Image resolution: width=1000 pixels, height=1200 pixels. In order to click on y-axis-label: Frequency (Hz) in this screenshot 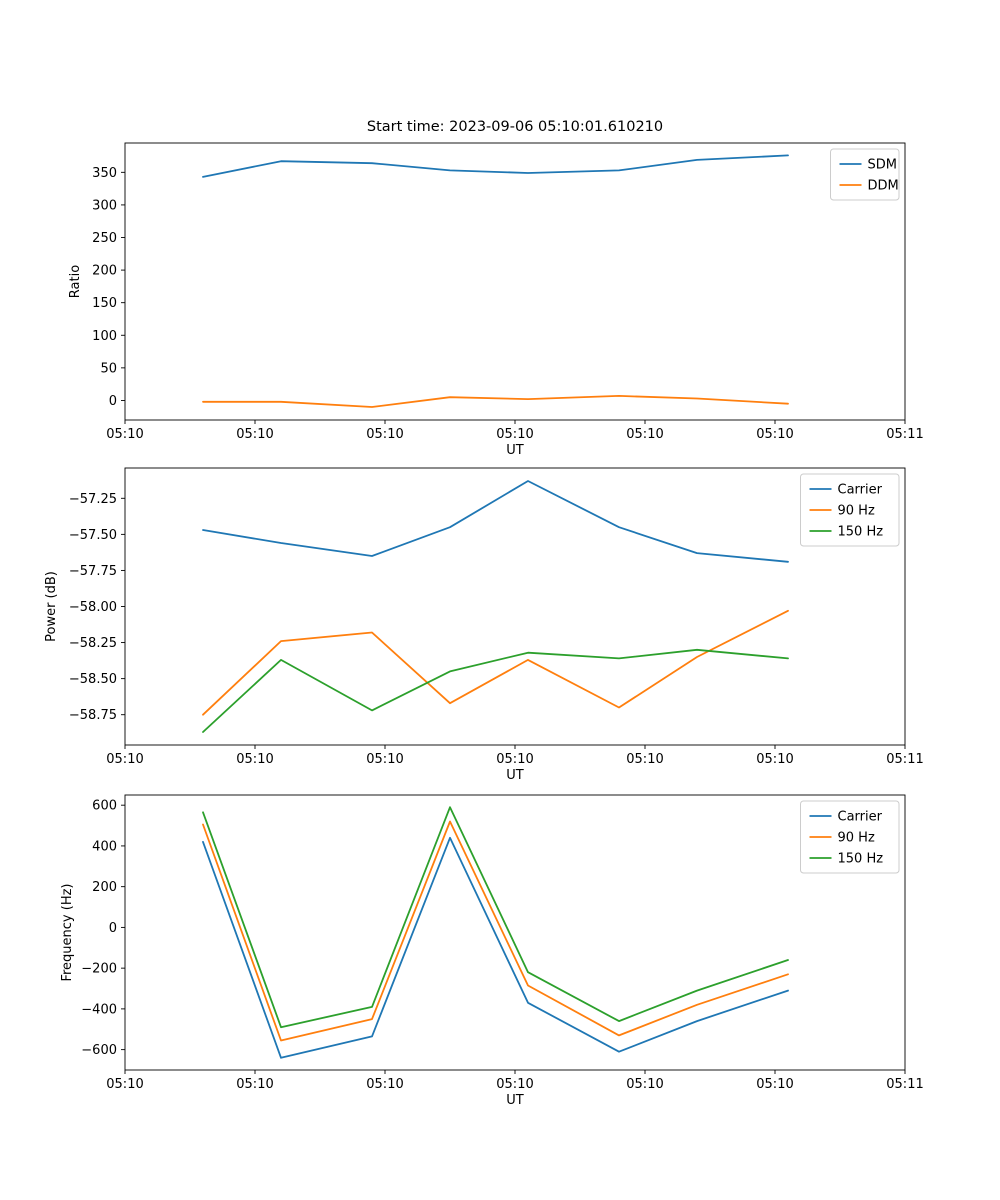, I will do `click(67, 932)`.